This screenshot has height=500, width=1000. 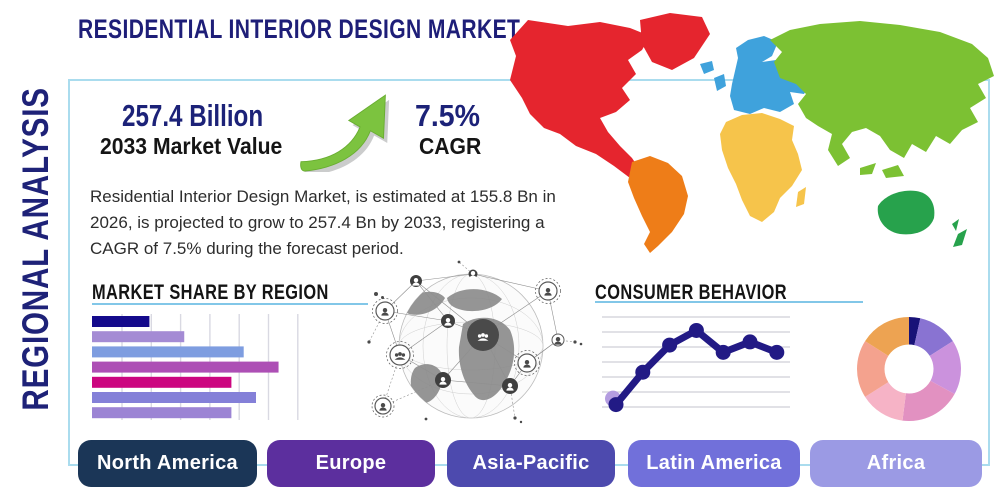 I want to click on arrow-up-right-icon, so click(x=345, y=133).